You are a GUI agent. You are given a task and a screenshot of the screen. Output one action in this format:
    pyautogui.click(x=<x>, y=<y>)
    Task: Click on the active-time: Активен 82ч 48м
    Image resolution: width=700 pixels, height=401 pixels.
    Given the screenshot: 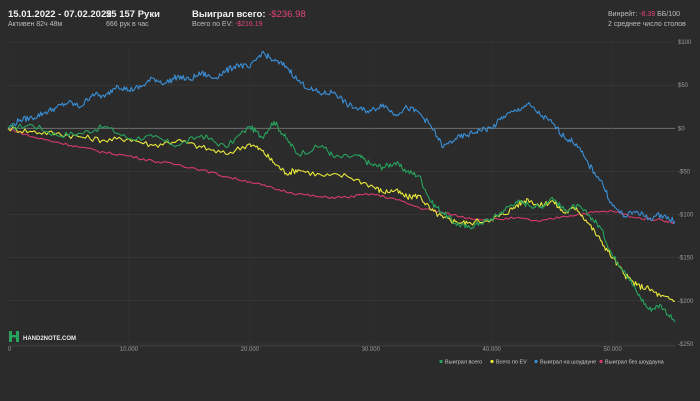 What is the action you would take?
    pyautogui.click(x=35, y=24)
    